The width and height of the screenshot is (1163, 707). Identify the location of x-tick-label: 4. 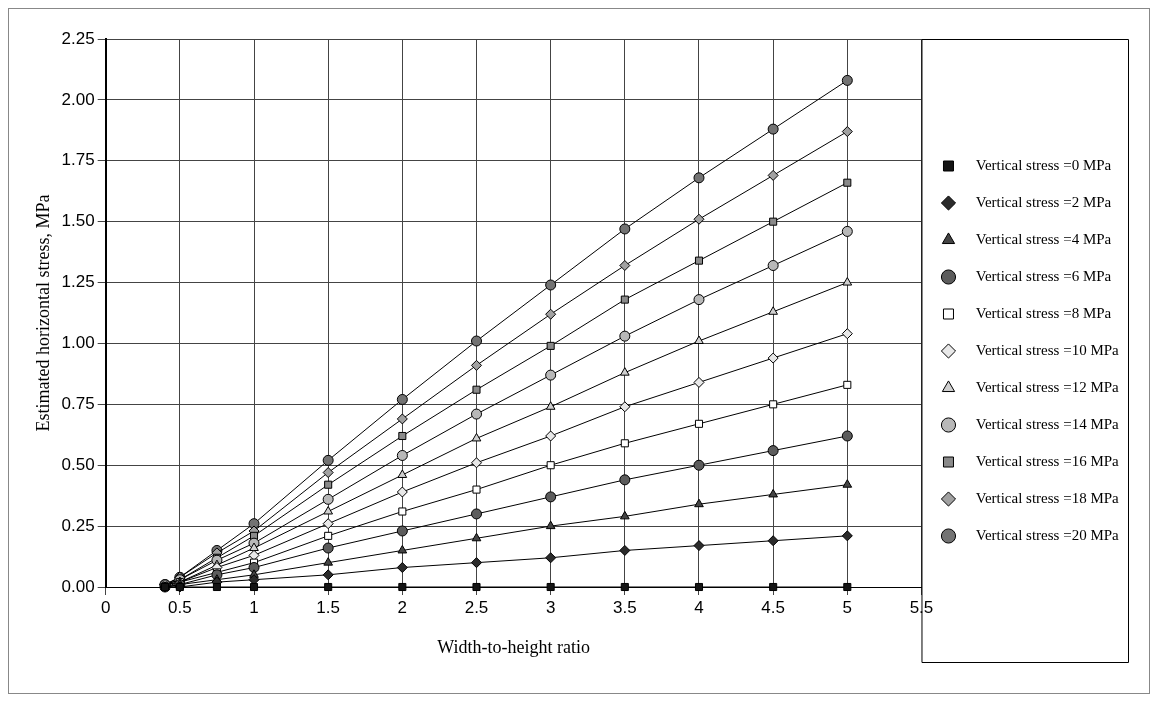
(699, 607).